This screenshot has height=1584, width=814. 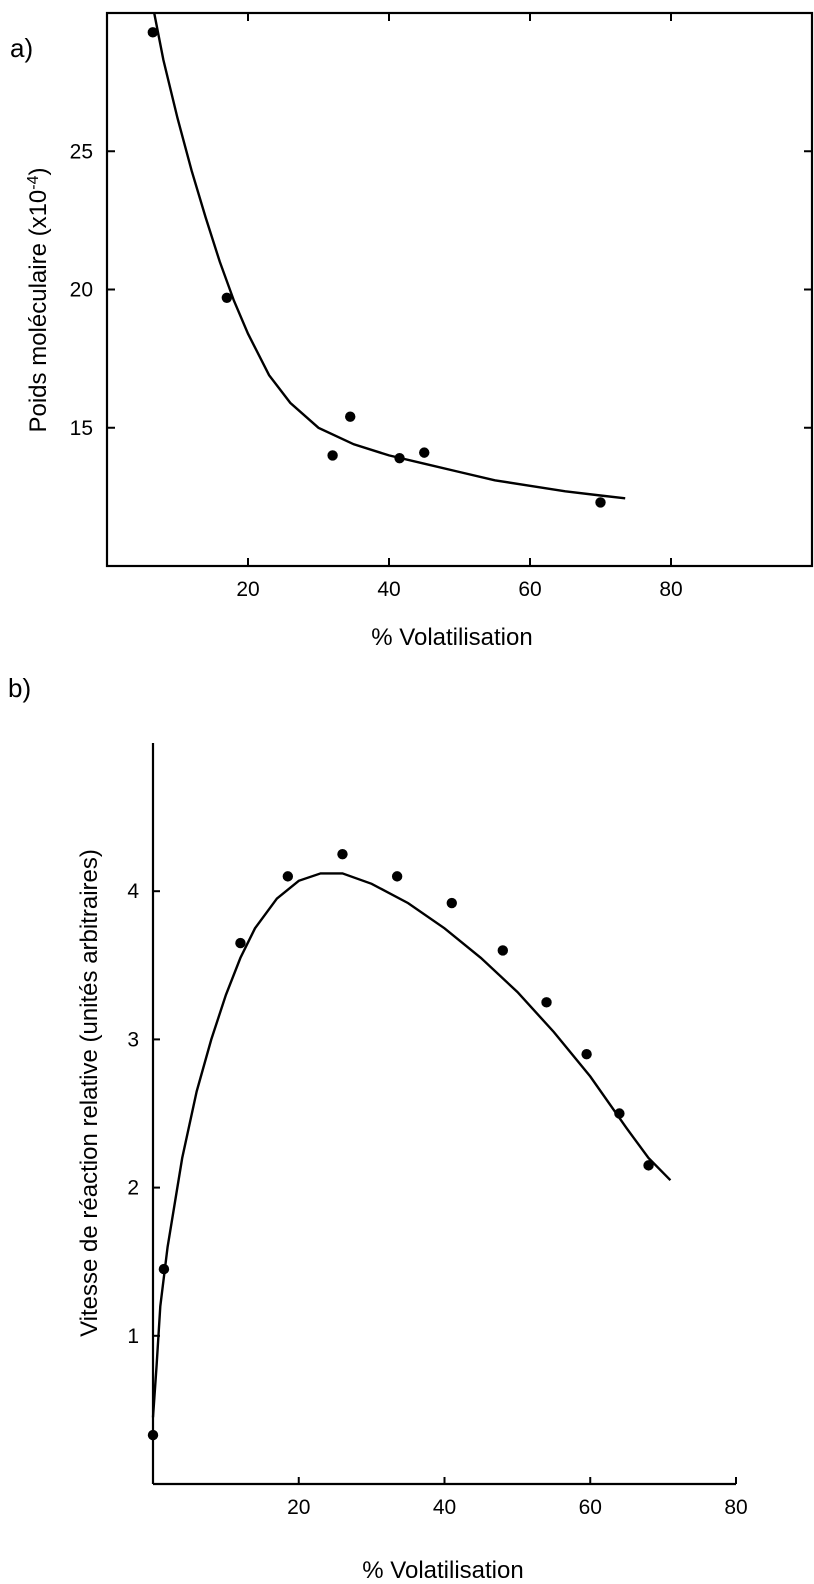 What do you see at coordinates (133, 1336) in the screenshot?
I see `y-tick-label-b-0: 1` at bounding box center [133, 1336].